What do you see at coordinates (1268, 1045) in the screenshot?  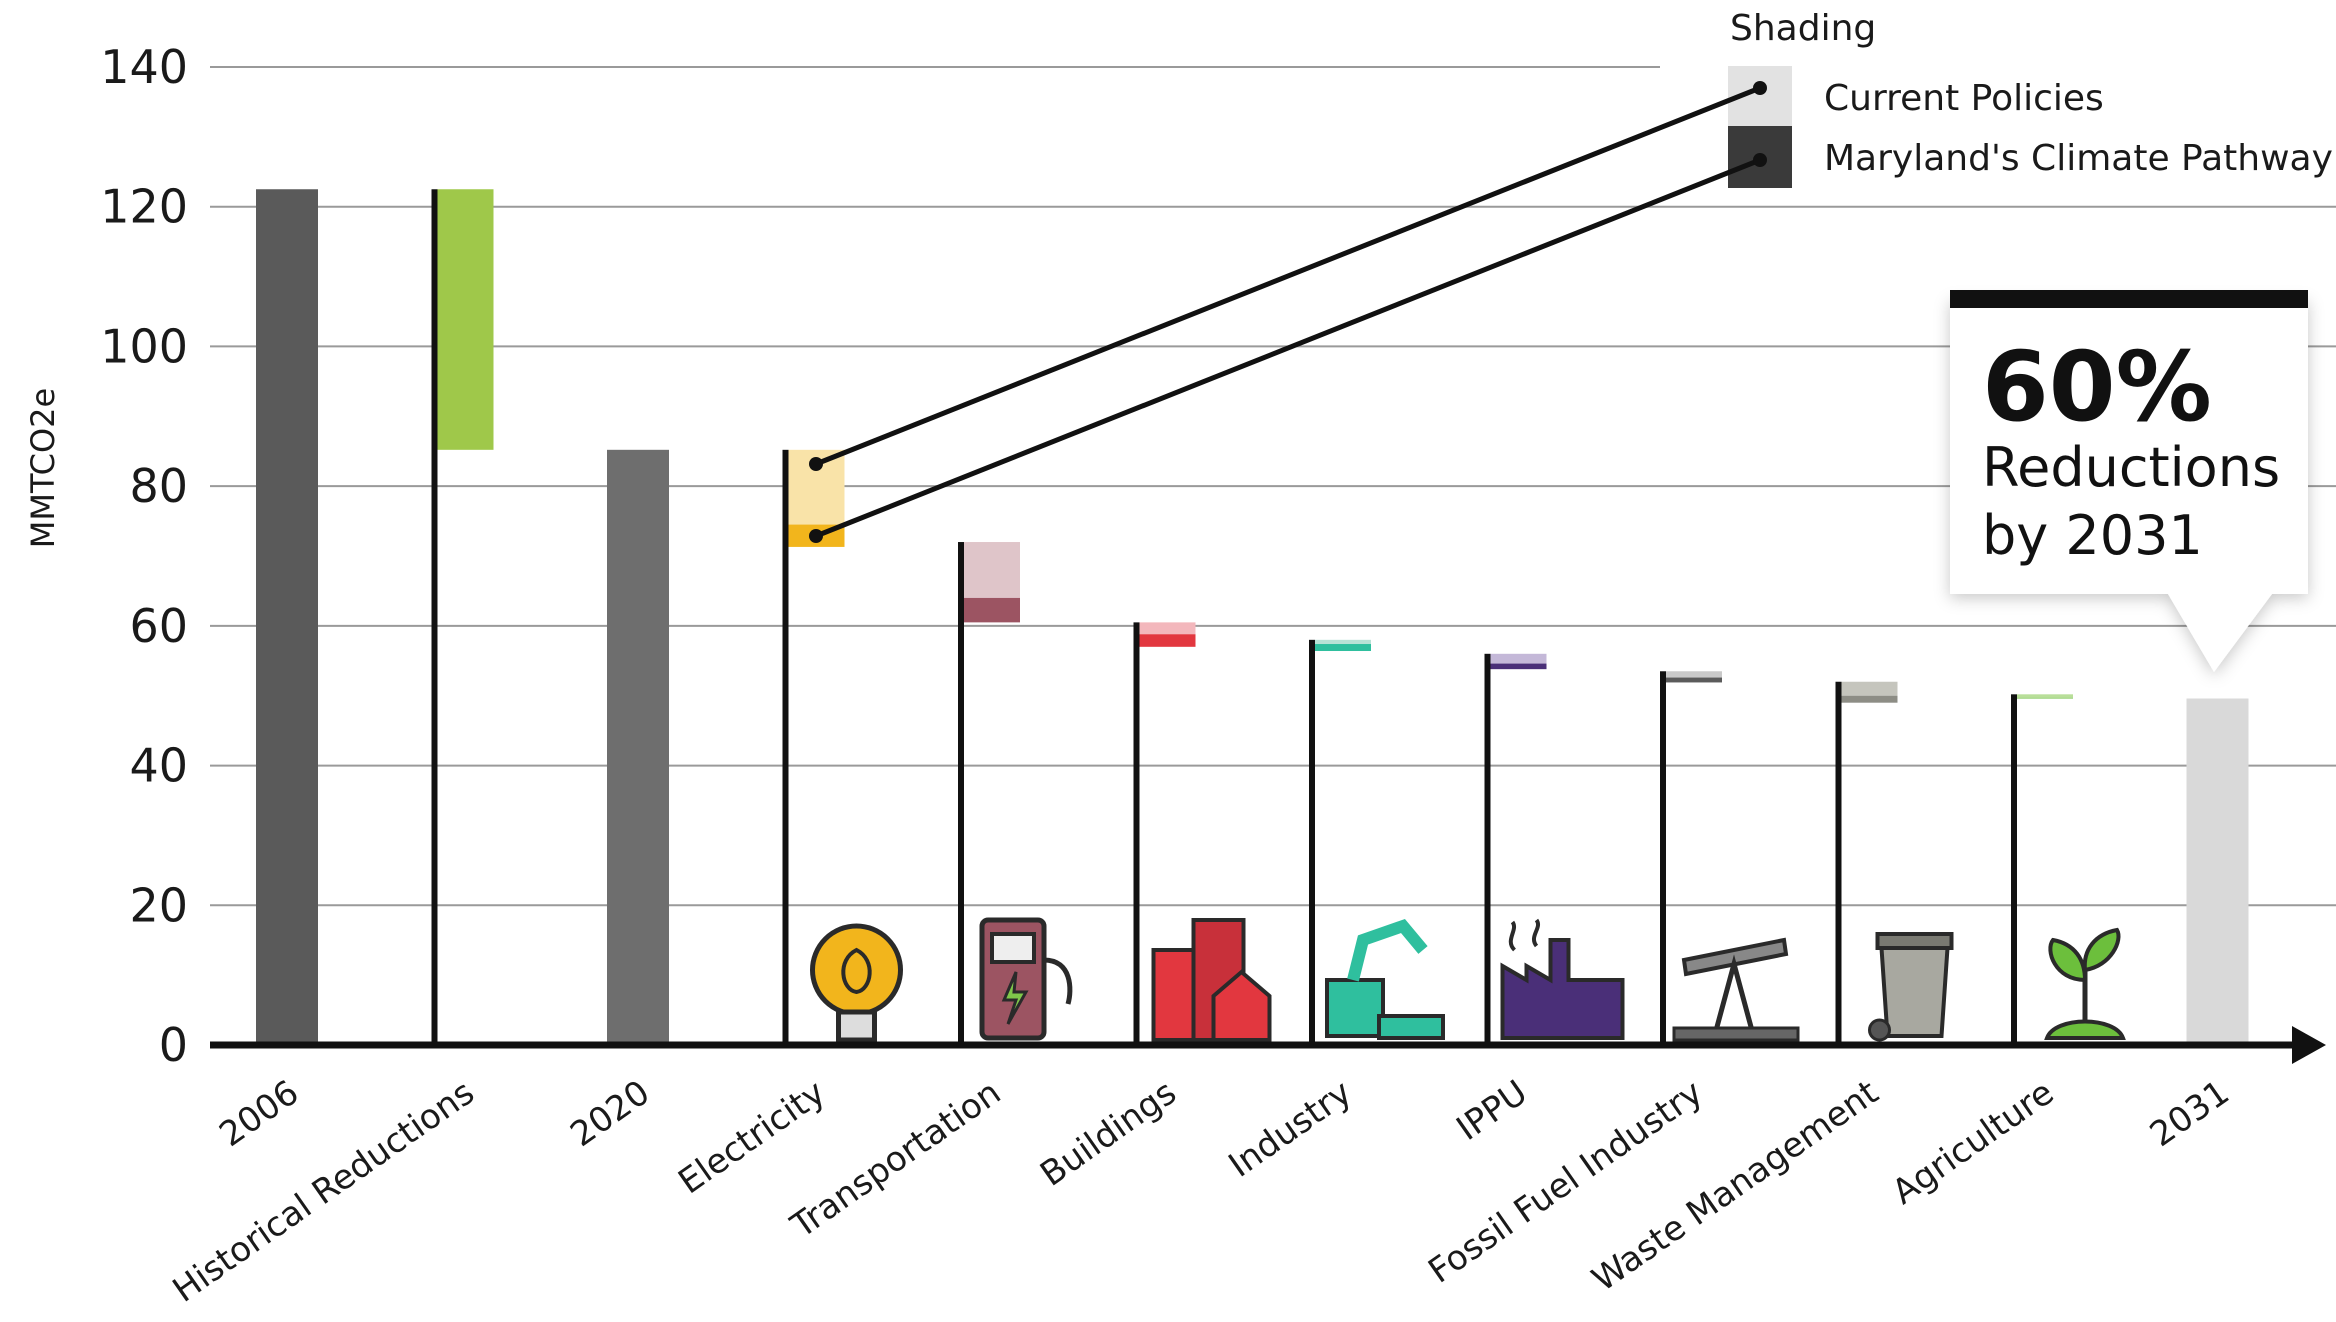 I see `x-axis` at bounding box center [1268, 1045].